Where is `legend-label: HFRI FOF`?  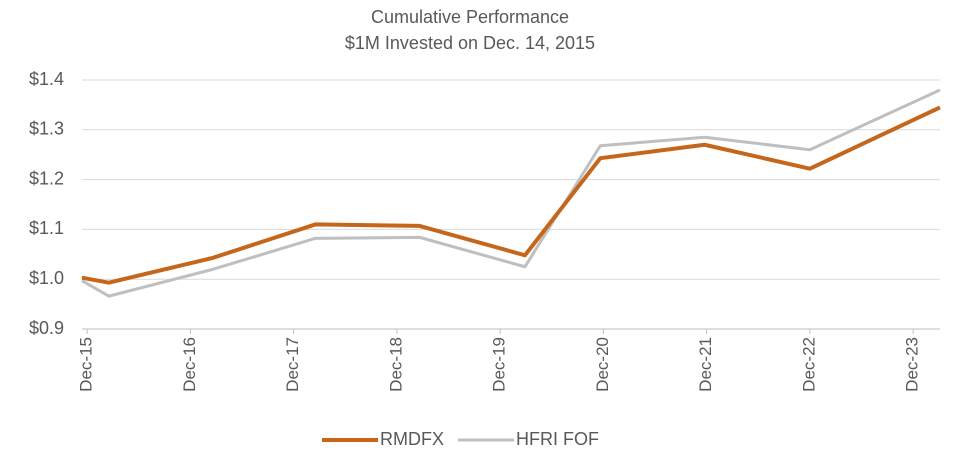 legend-label: HFRI FOF is located at coordinates (557, 439).